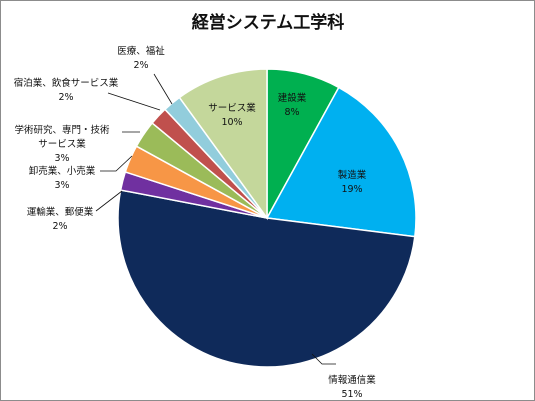 This screenshot has height=401, width=535. What do you see at coordinates (352, 182) in the screenshot?
I see `slice-label-1: 製造業 19%` at bounding box center [352, 182].